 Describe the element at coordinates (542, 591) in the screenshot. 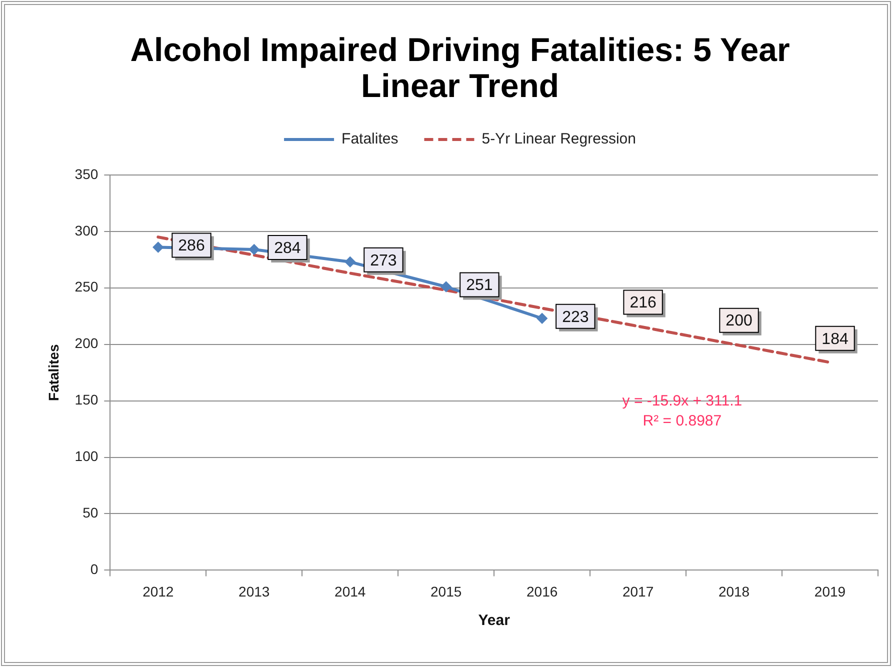

I see `x-tick-label: 2016` at that location.